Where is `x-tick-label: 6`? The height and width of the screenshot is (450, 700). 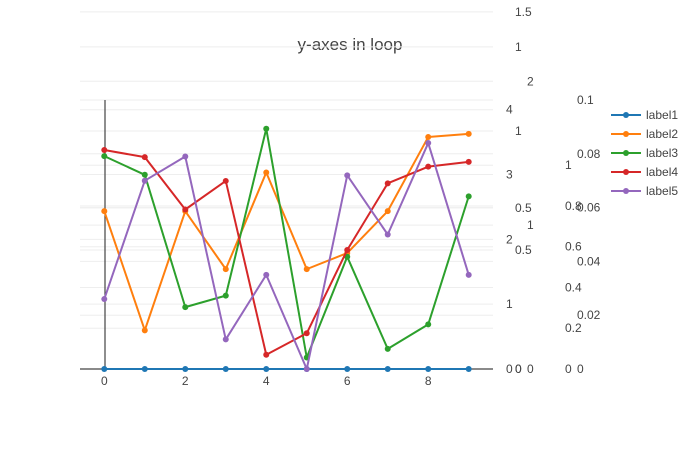
x-tick-label: 6 is located at coordinates (347, 381).